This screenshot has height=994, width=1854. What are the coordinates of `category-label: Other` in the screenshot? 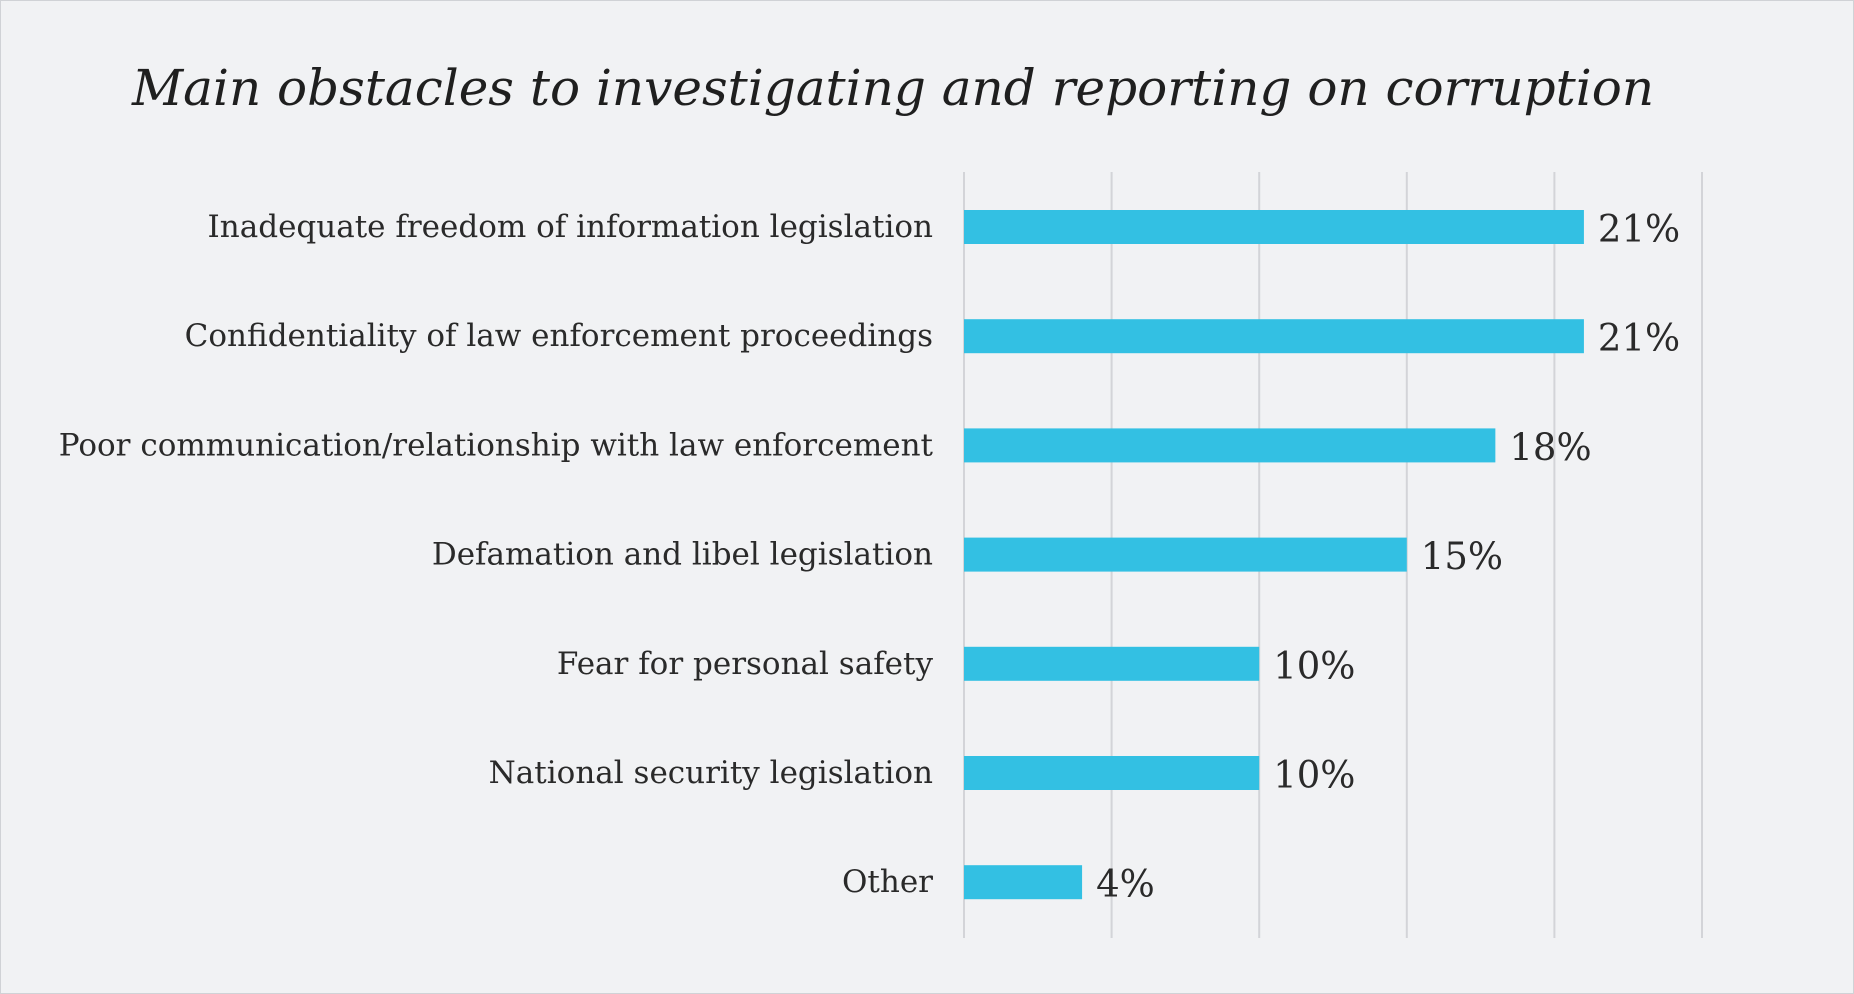 It's located at (887, 882).